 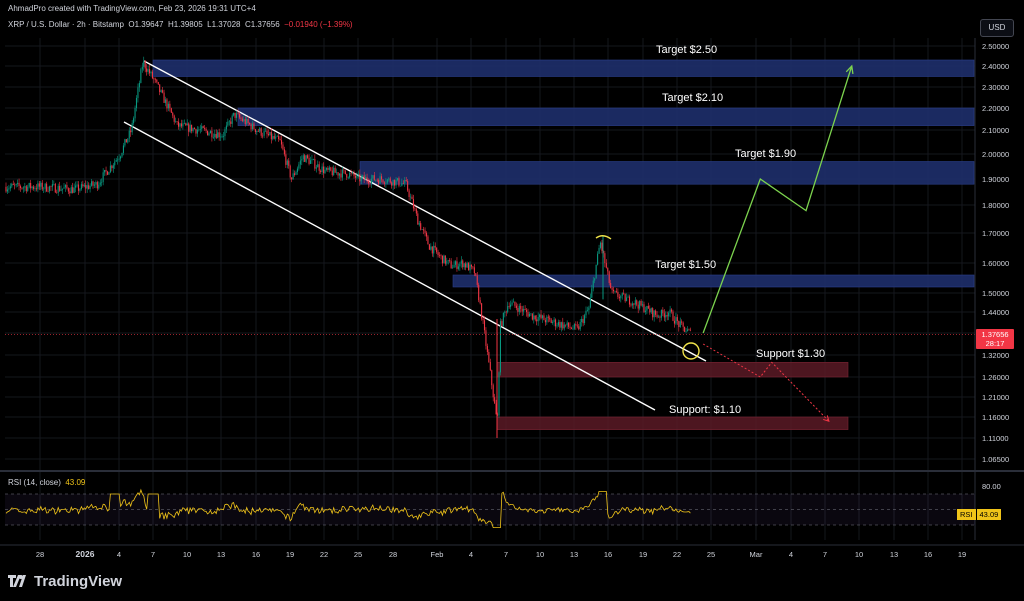 I want to click on target-zone, so click(x=606, y=116).